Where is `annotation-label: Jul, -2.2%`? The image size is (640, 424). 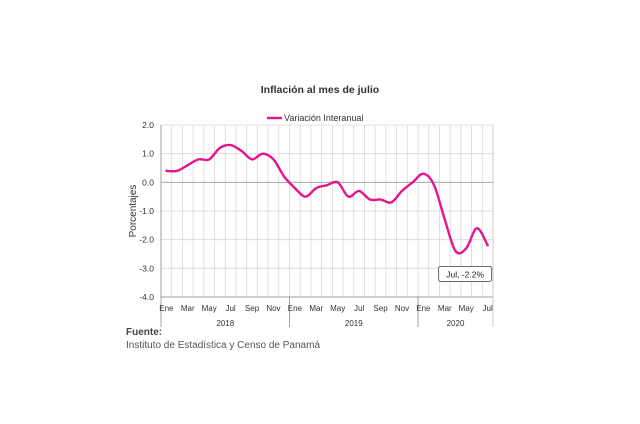 annotation-label: Jul, -2.2% is located at coordinates (465, 274).